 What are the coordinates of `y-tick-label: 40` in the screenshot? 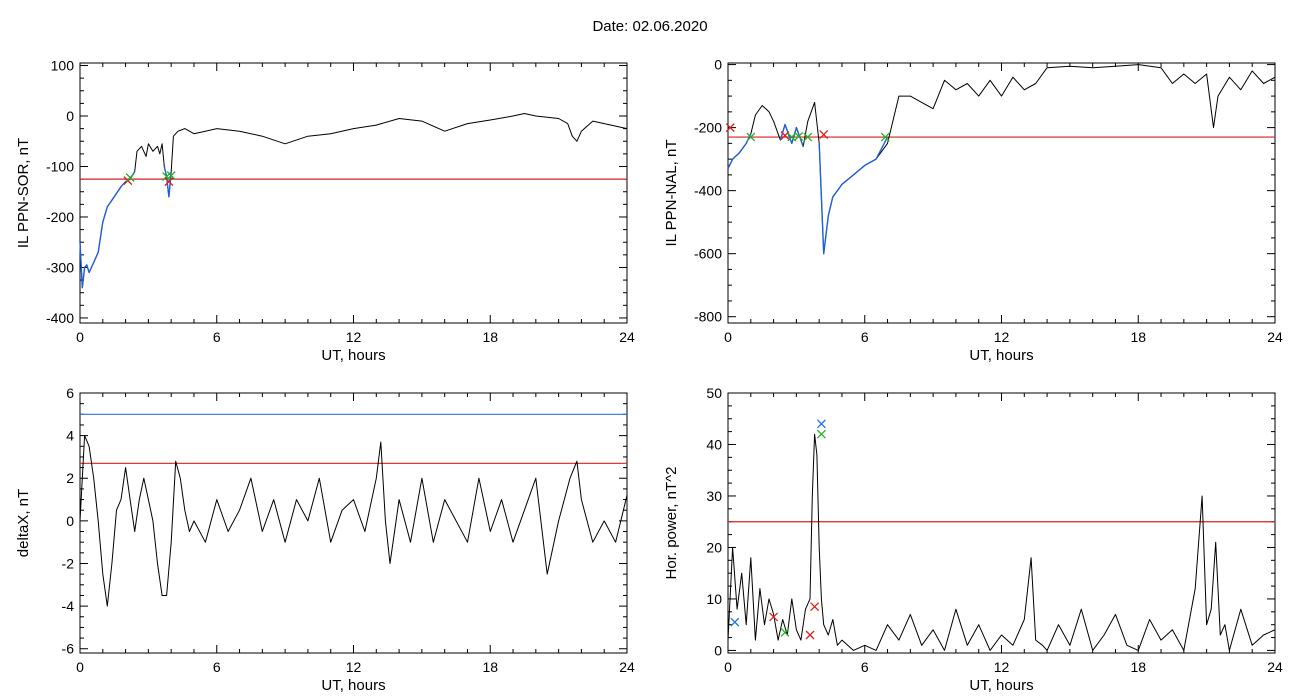 It's located at (714, 444).